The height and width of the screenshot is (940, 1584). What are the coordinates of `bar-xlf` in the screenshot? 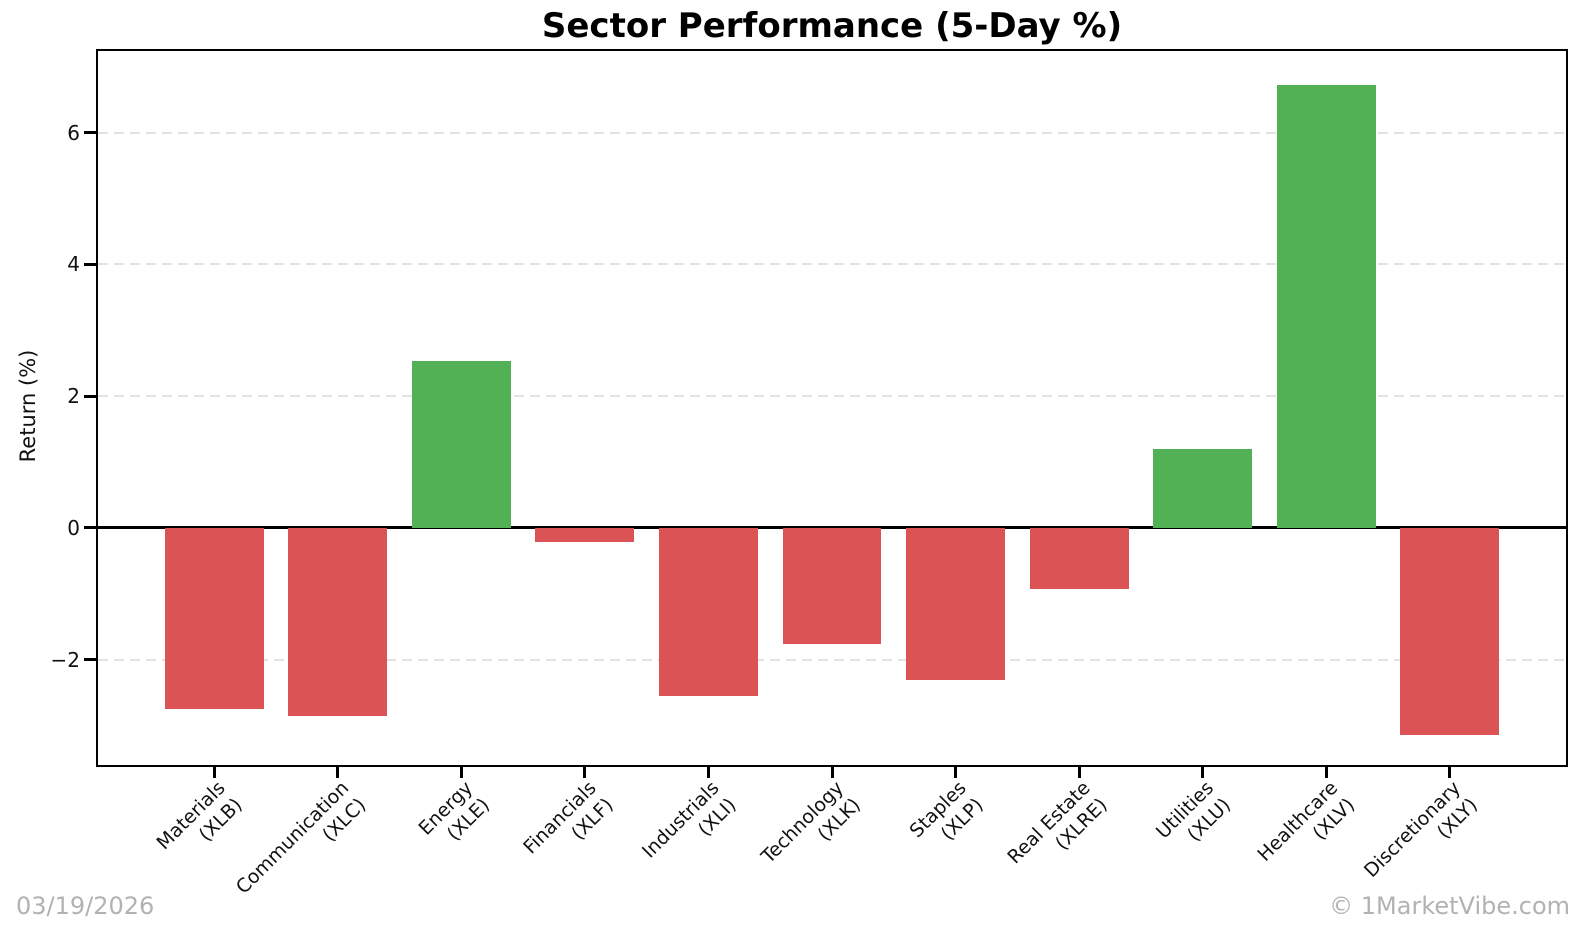 It's located at (585, 534).